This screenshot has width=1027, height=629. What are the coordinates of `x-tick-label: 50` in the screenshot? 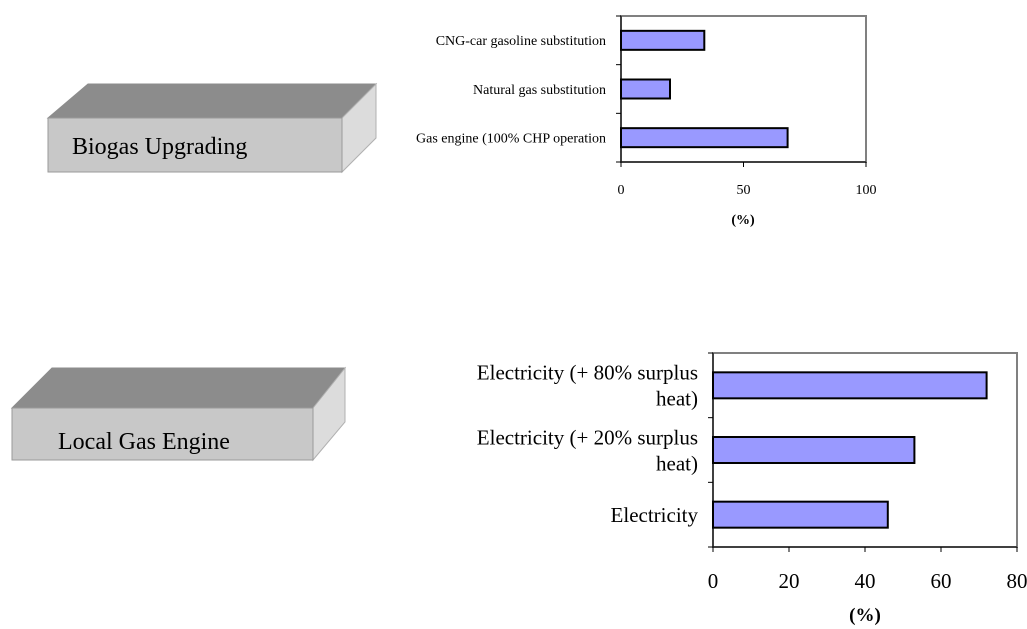 It's located at (744, 190).